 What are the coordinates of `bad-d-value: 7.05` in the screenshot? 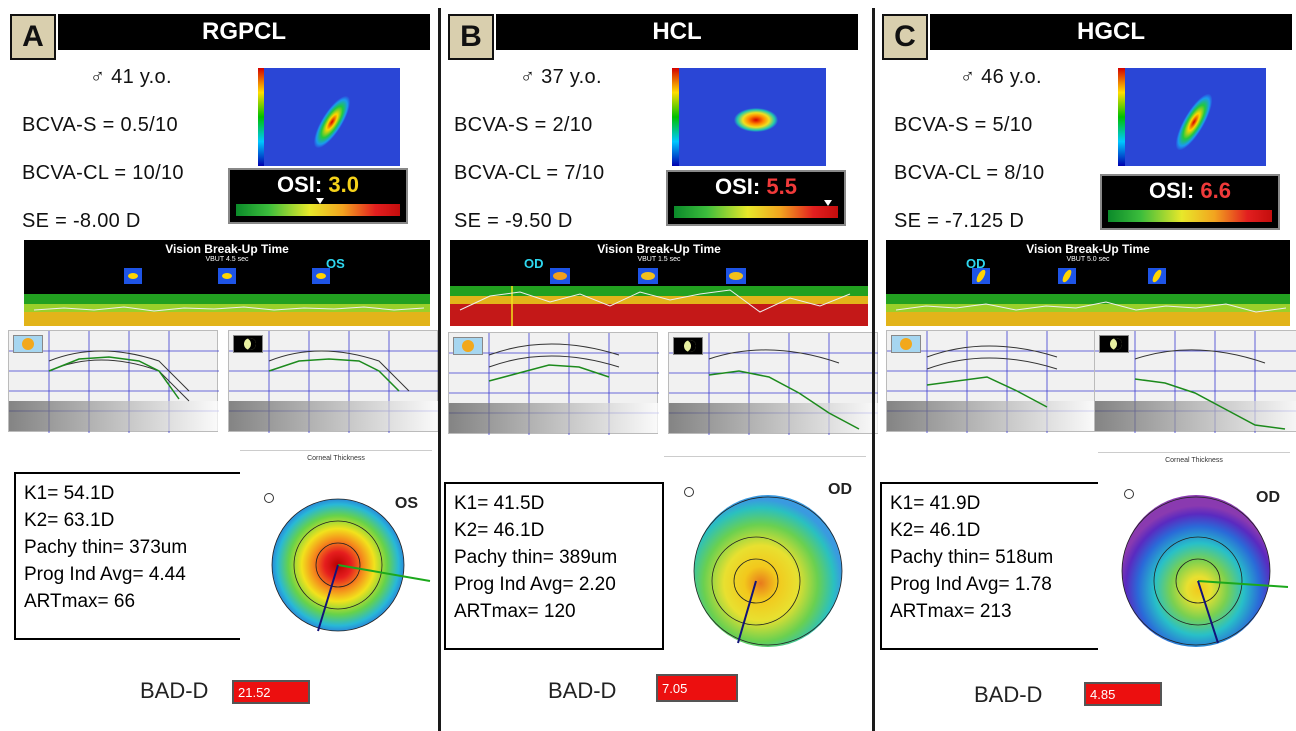 It's located at (697, 688).